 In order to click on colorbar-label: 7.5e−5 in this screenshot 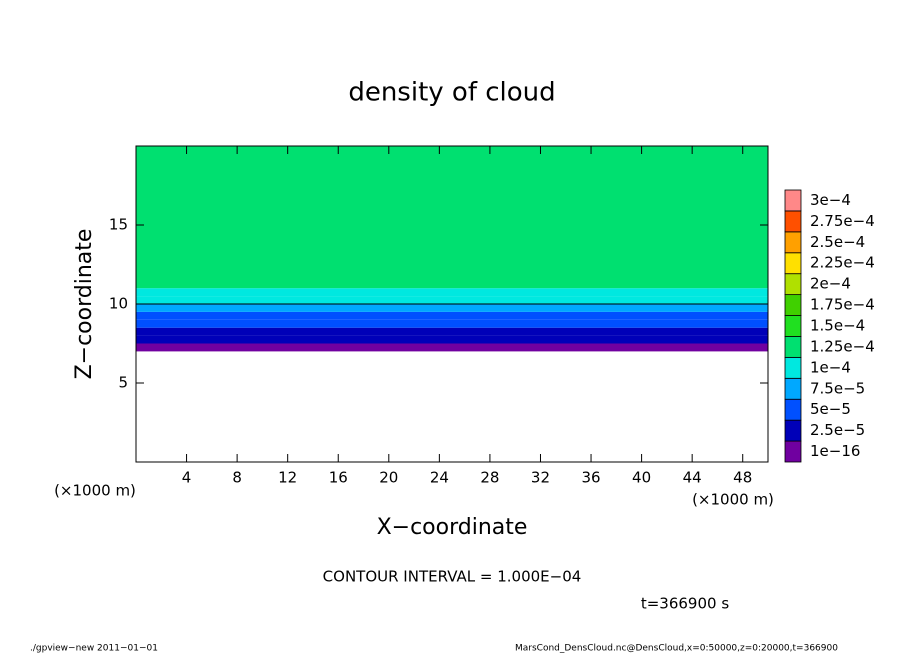, I will do `click(837, 388)`.